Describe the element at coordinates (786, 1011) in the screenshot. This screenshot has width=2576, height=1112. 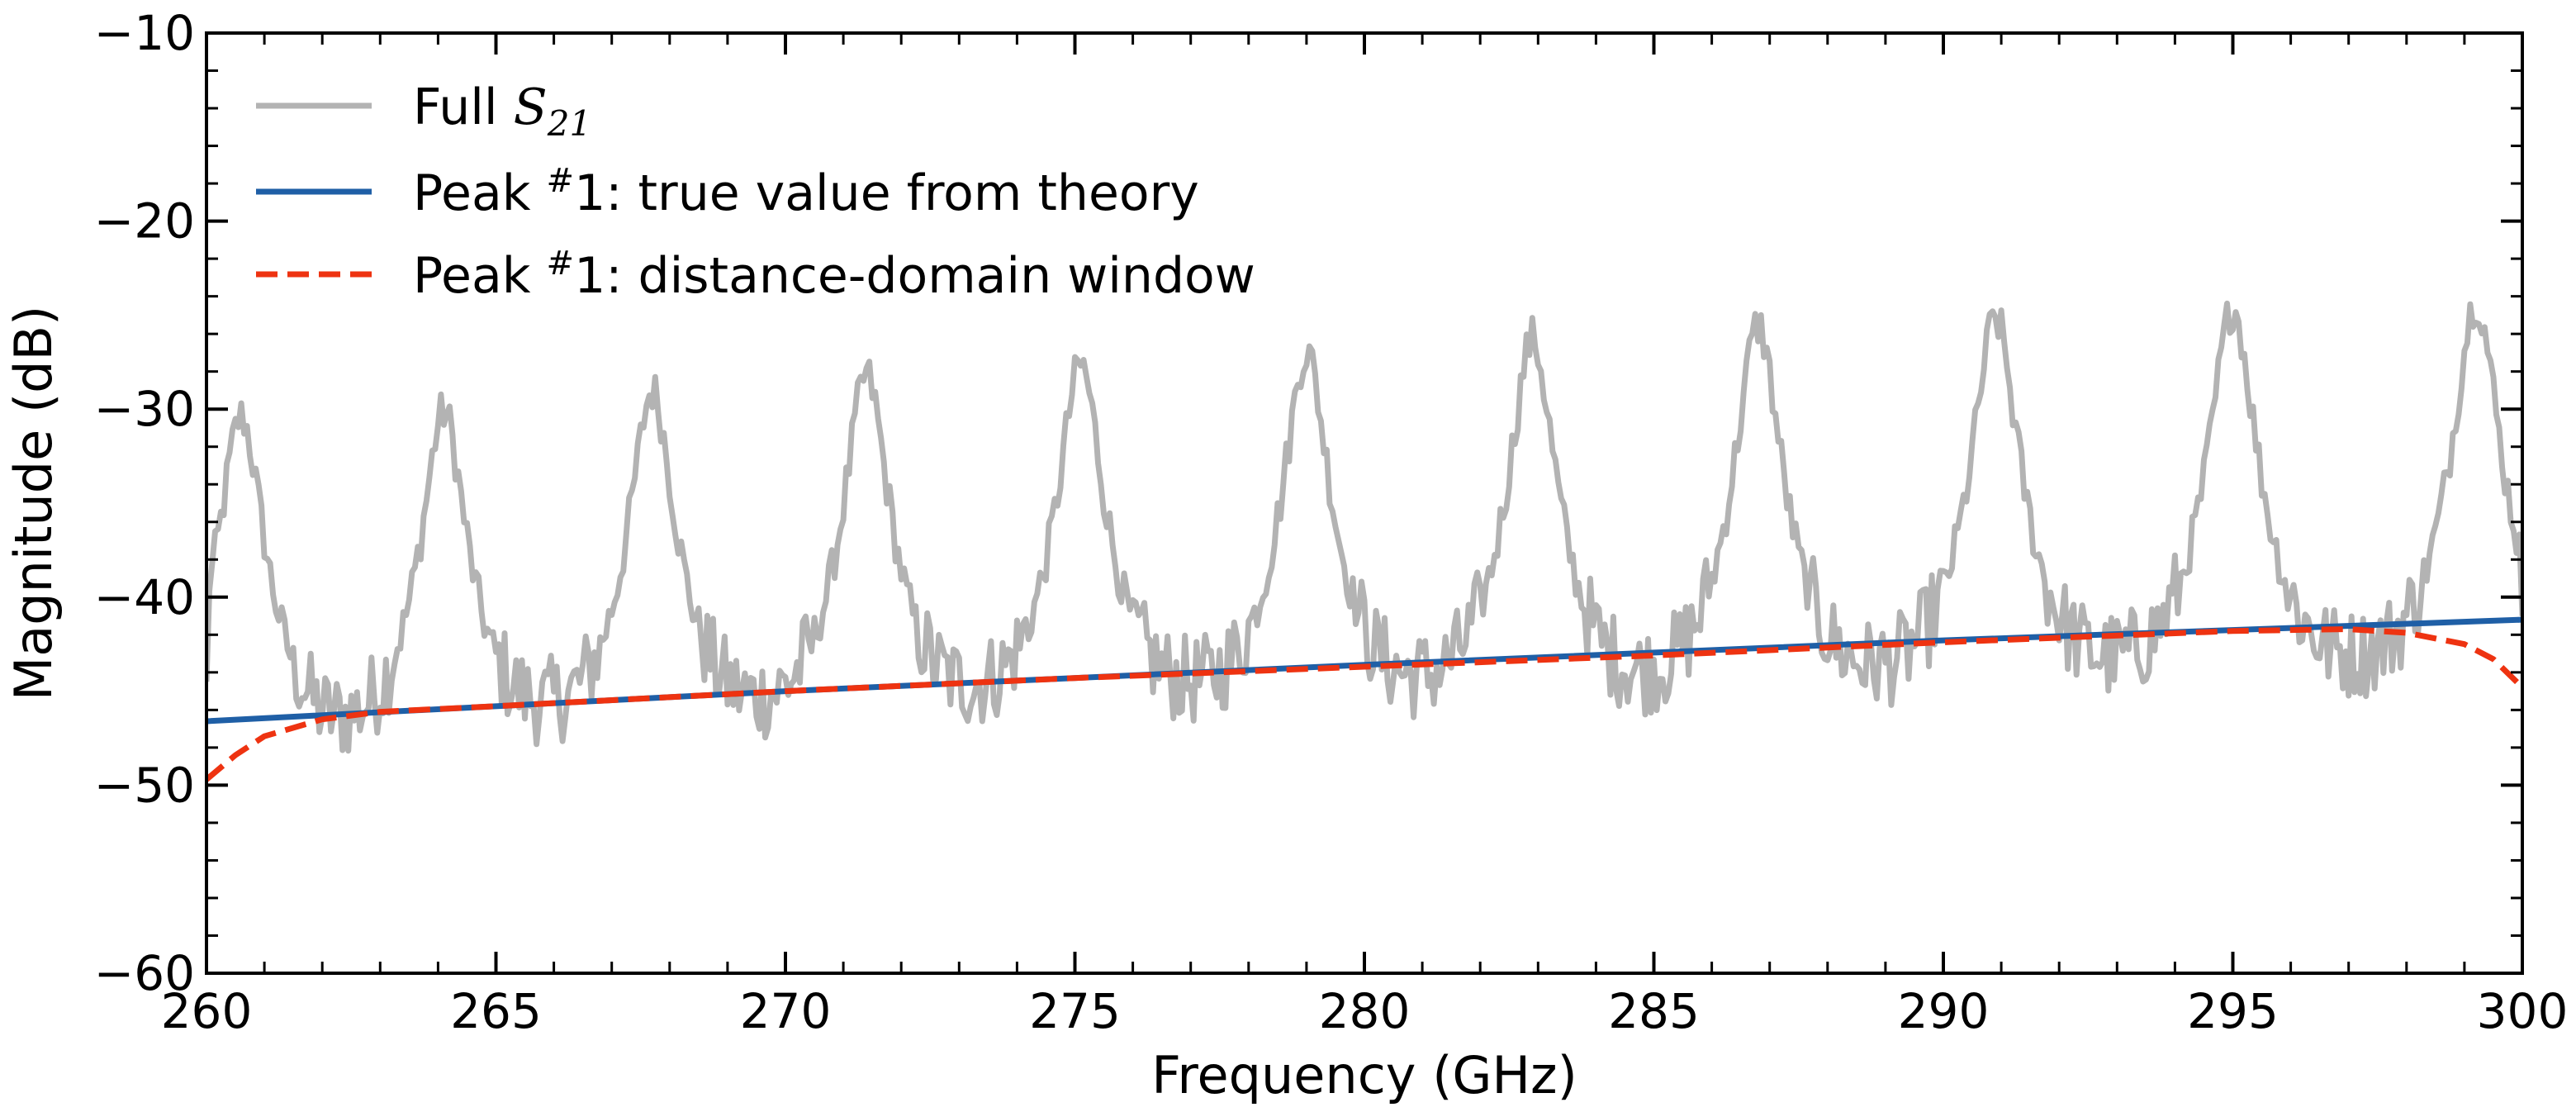
I see `x-tick-label: 270` at that location.